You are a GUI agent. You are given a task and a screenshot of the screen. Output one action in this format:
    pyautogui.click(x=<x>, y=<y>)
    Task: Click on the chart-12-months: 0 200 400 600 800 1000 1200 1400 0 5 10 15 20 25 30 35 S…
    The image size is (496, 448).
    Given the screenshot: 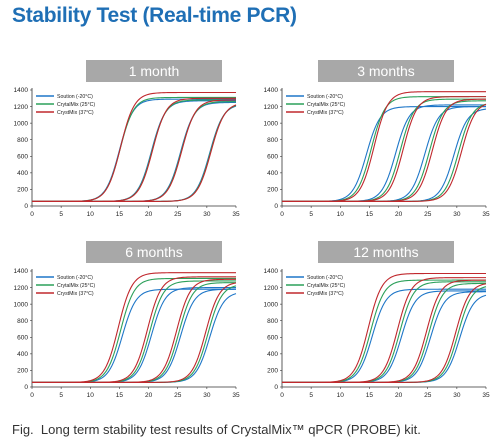 What is the action you would take?
    pyautogui.click(x=377, y=333)
    